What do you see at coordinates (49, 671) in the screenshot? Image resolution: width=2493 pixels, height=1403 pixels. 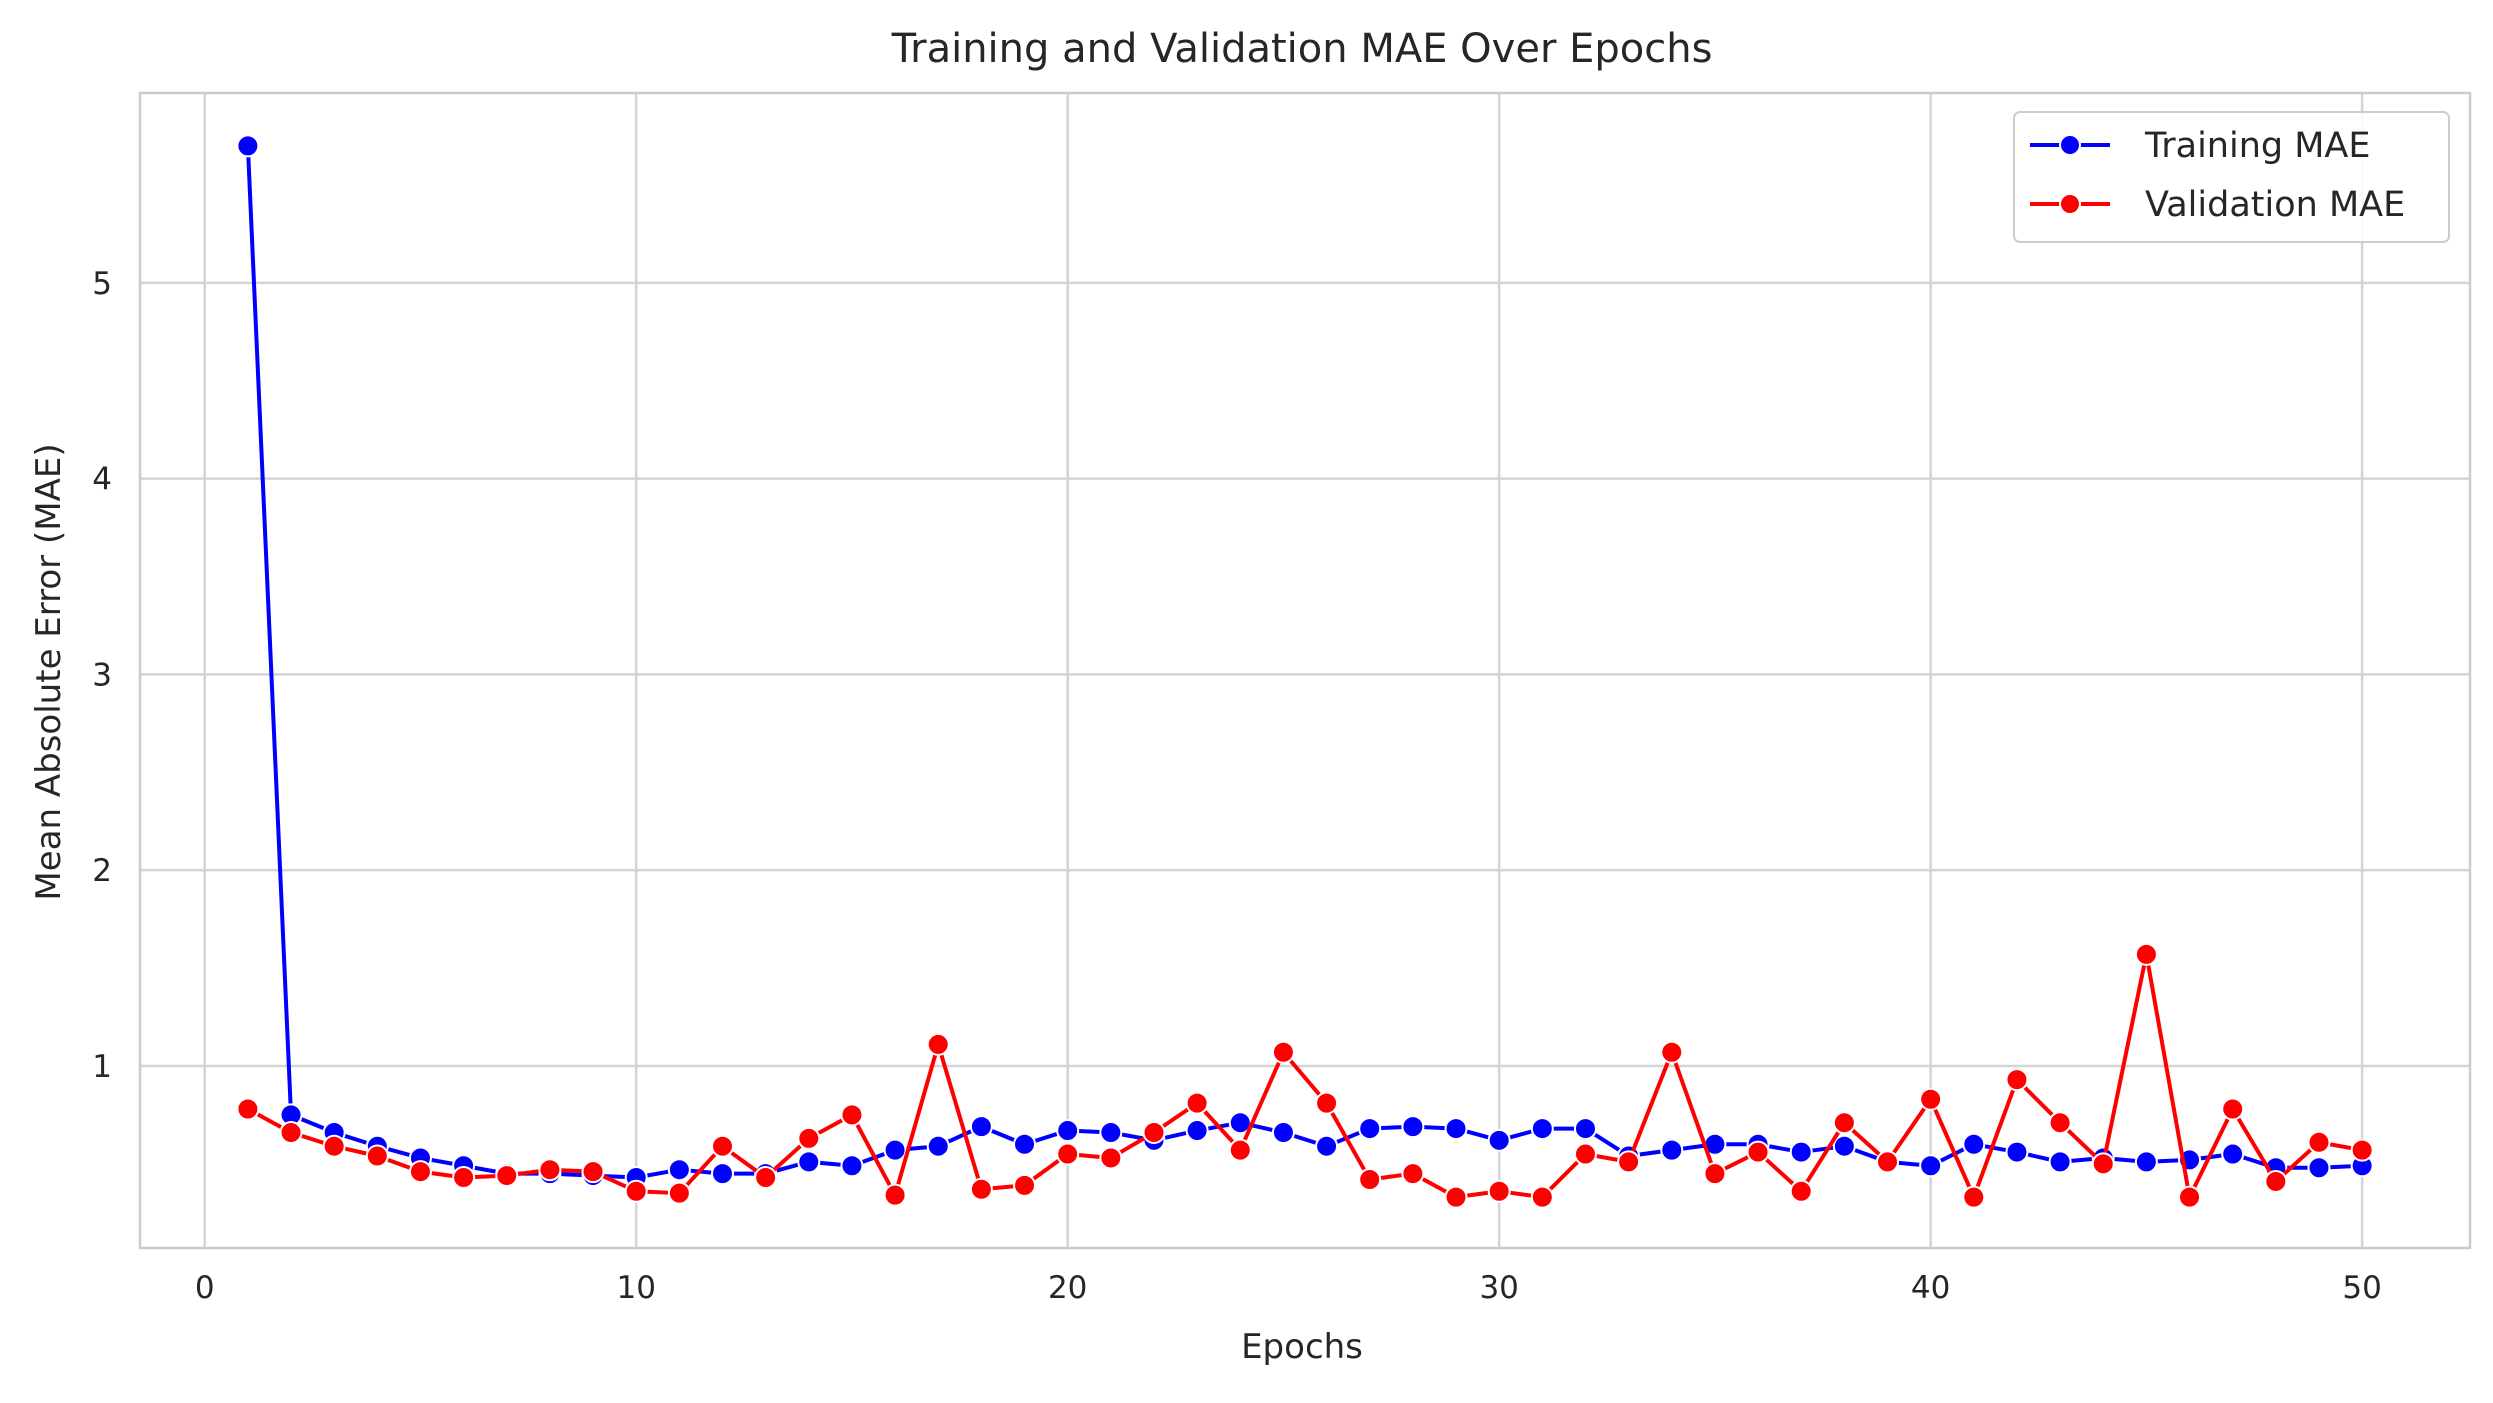 I see `y-axis-label: Mean Absolute Error (MAE)` at bounding box center [49, 671].